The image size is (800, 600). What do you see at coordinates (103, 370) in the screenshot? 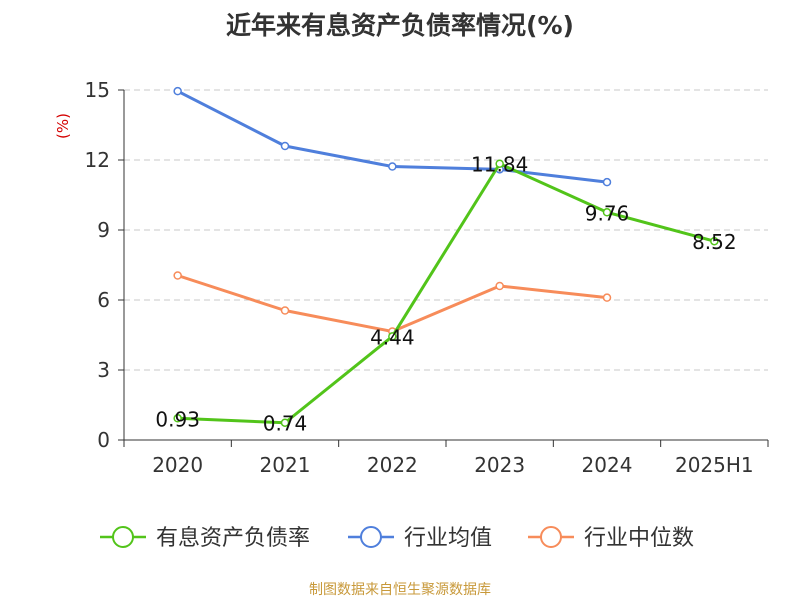
I see `y-tick-label: 3` at bounding box center [103, 370].